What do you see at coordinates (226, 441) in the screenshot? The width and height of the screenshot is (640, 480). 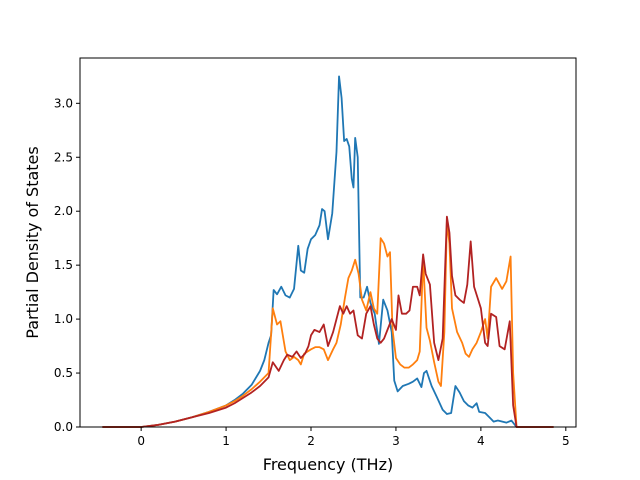 I see `x-tick-label: 1` at bounding box center [226, 441].